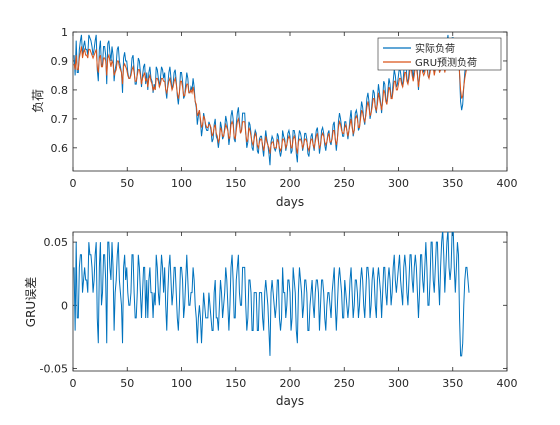 Image resolution: width=560 pixels, height=425 pixels. What do you see at coordinates (31, 302) in the screenshot?
I see `error-y-axis-label: GRU误差` at bounding box center [31, 302].